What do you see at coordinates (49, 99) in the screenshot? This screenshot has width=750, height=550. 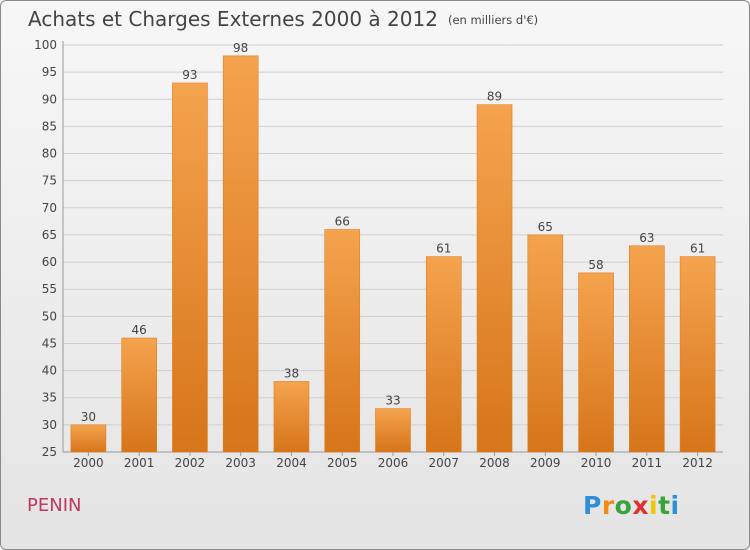 I see `y-tick-label: 90` at bounding box center [49, 99].